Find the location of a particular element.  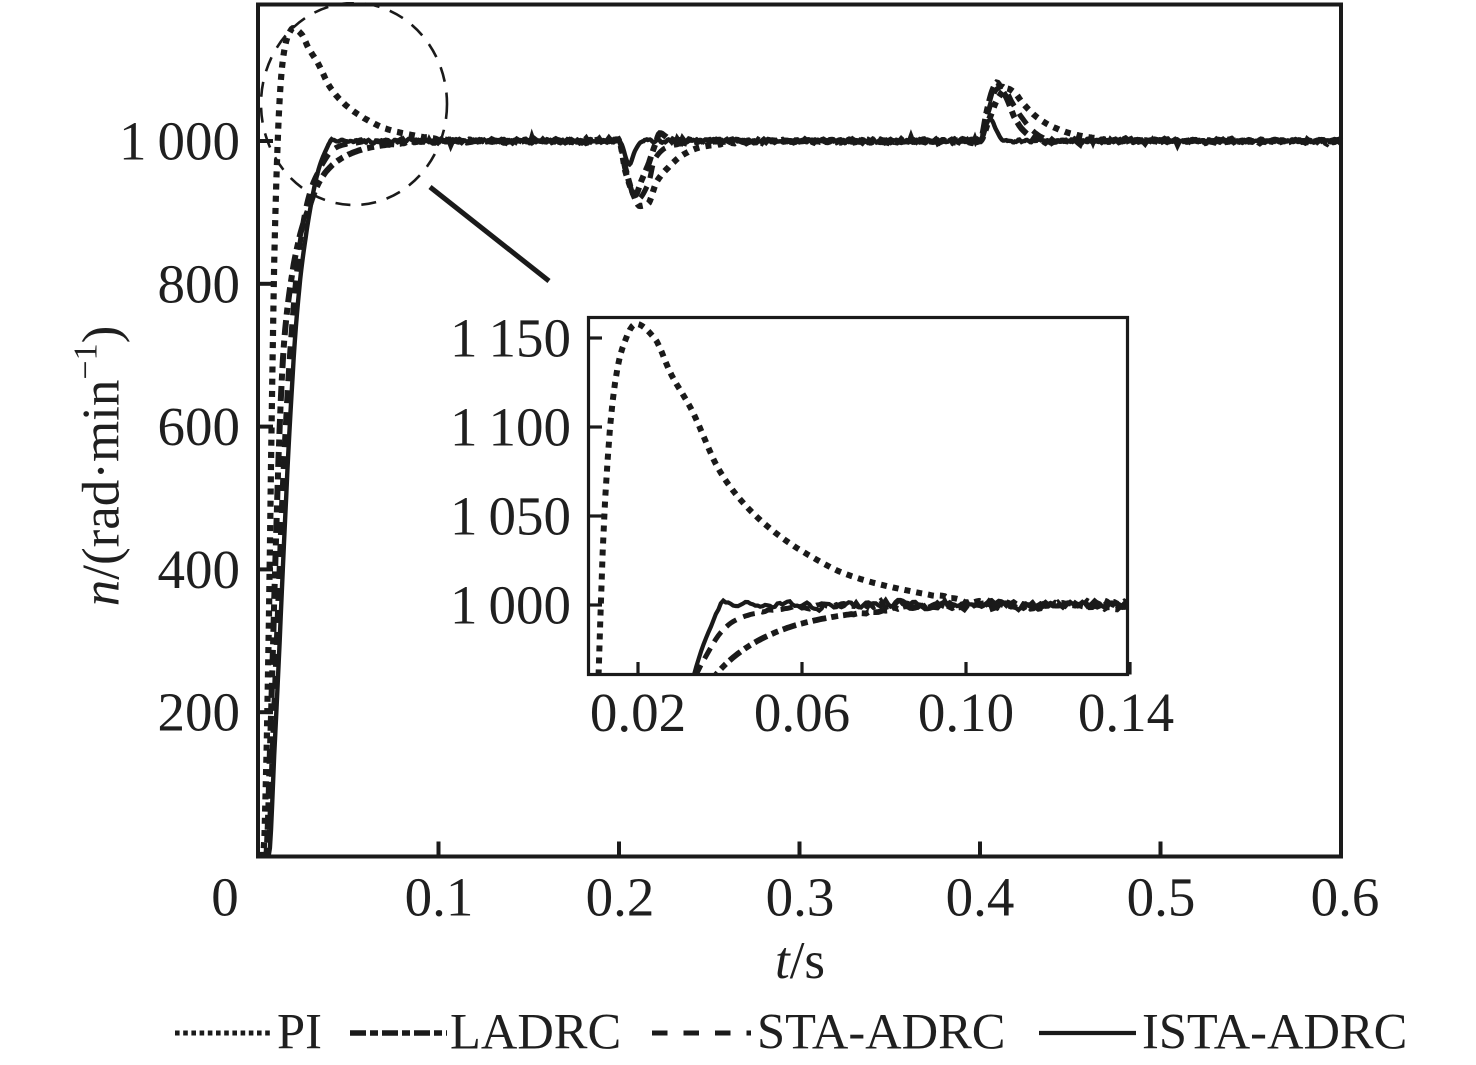

svg-text: 800 is located at coordinates (199, 283).